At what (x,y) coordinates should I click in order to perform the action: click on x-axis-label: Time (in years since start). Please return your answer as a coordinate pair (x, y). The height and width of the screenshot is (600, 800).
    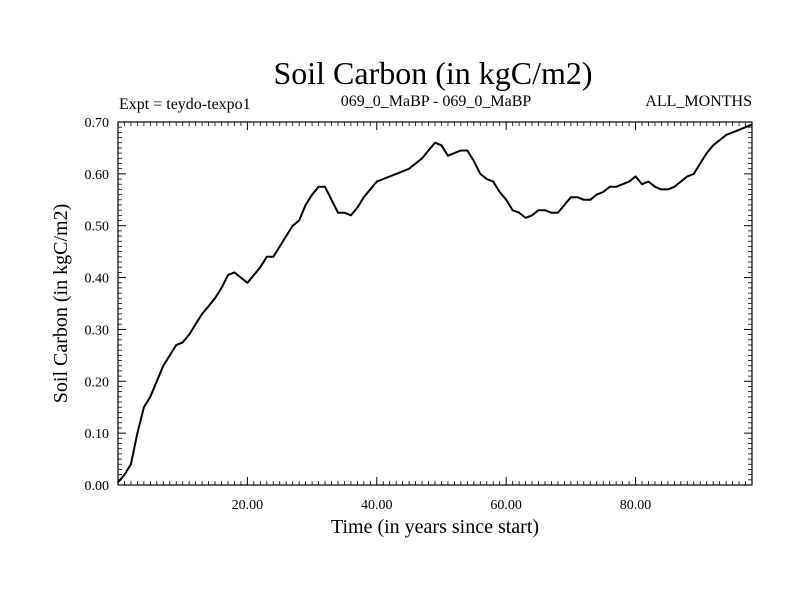
    Looking at the image, I should click on (435, 527).